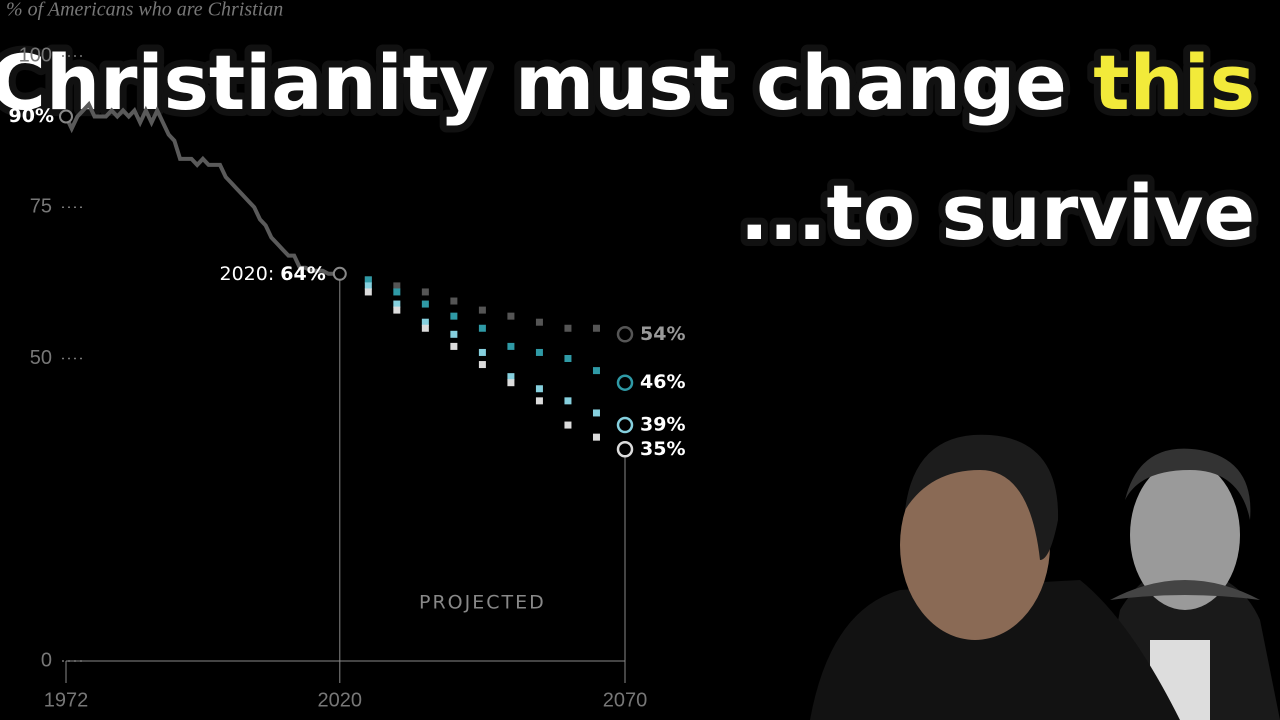 The width and height of the screenshot is (1280, 720). What do you see at coordinates (202, 188) in the screenshot?
I see `history-line` at bounding box center [202, 188].